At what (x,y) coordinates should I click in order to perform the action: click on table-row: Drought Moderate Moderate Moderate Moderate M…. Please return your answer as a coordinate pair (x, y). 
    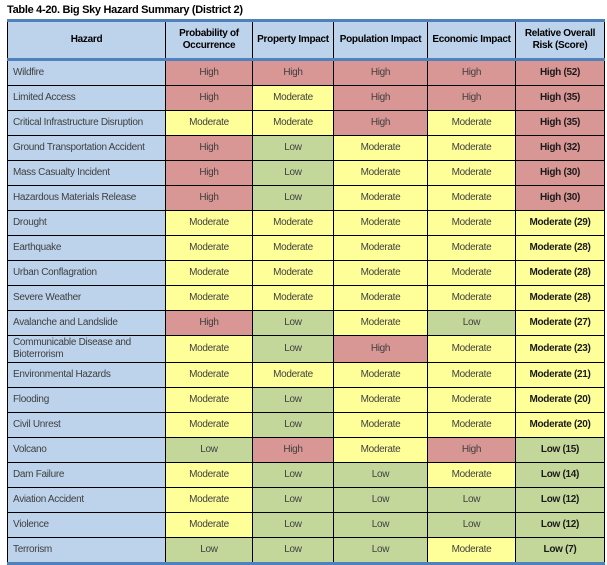
    Looking at the image, I should click on (306, 223).